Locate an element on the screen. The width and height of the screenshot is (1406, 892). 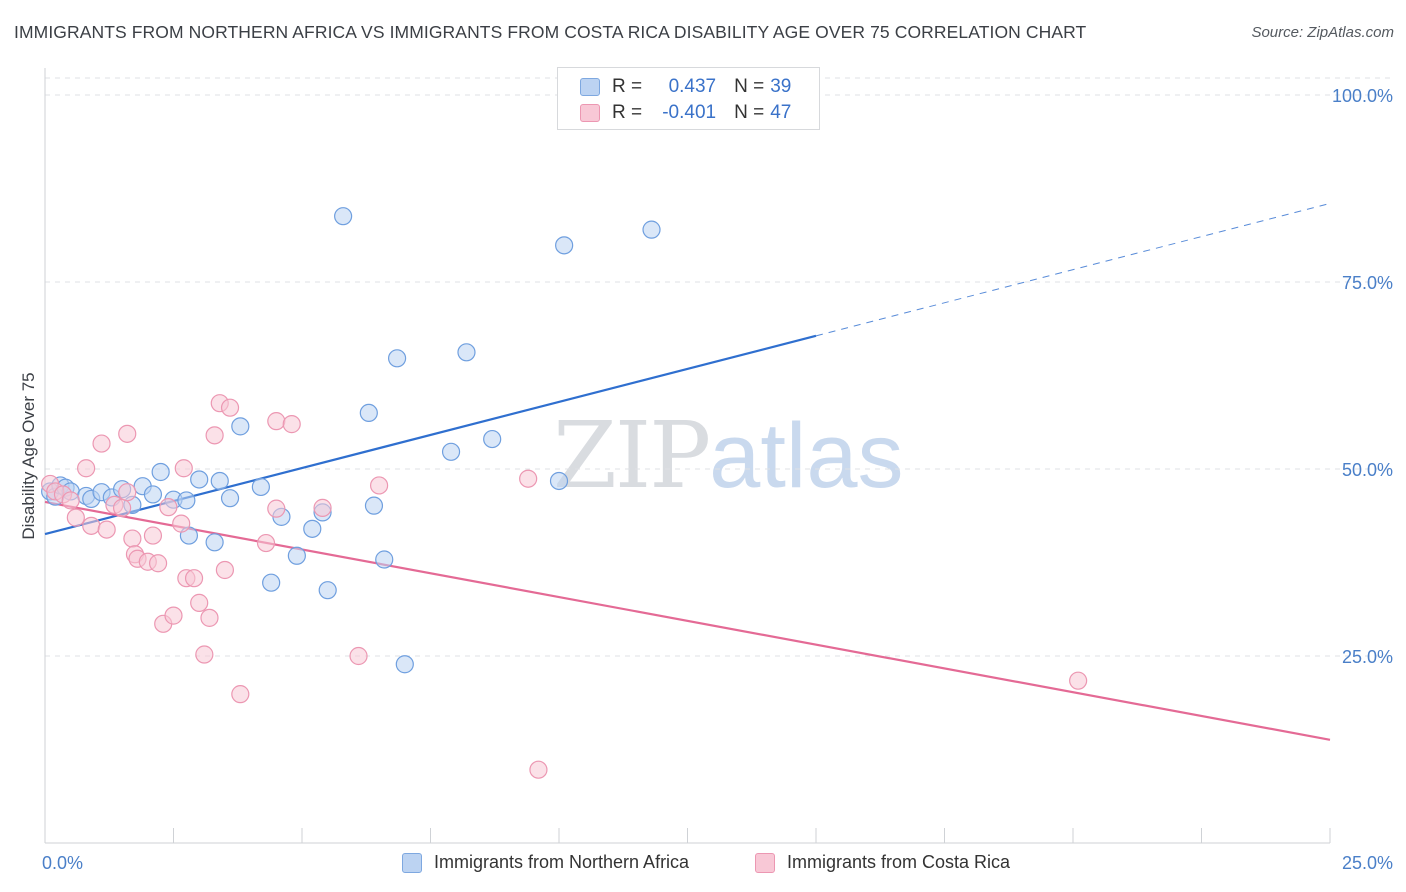
series-legend-northern-africa: Immigrants from Northern Africa is located at coordinates (545, 862).